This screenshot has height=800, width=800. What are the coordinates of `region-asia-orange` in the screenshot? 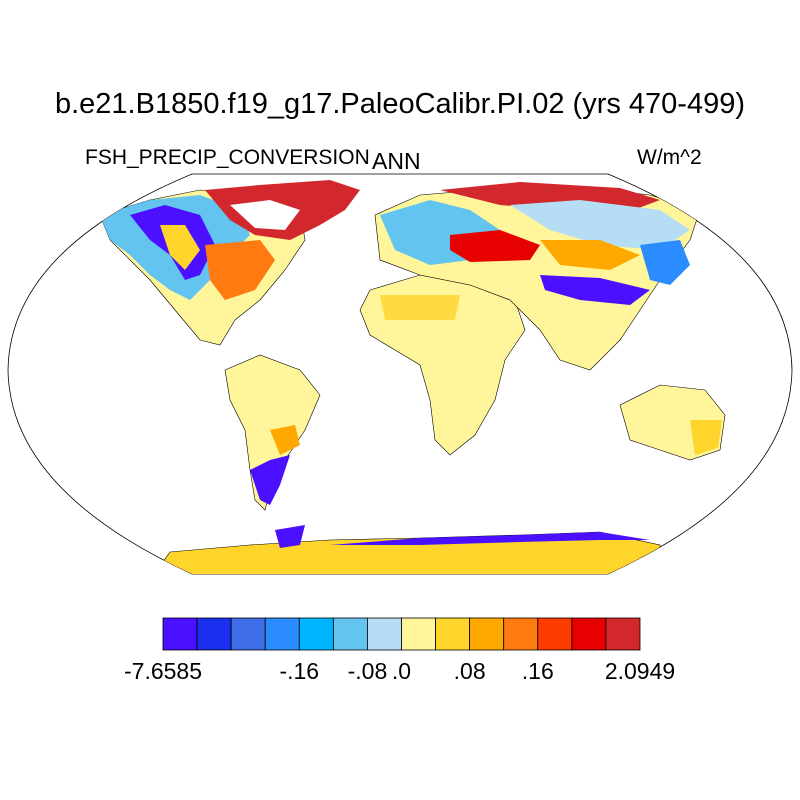 It's located at (590, 255).